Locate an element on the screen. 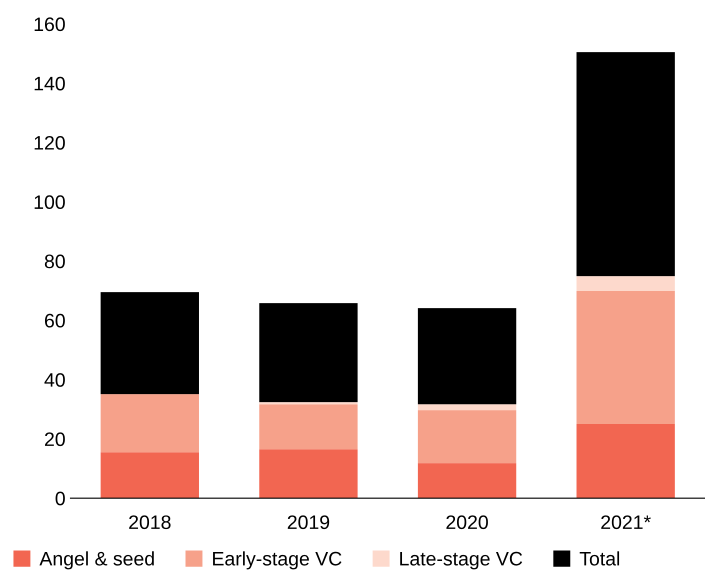 The image size is (705, 584). y-tick-label: 80 is located at coordinates (54, 261).